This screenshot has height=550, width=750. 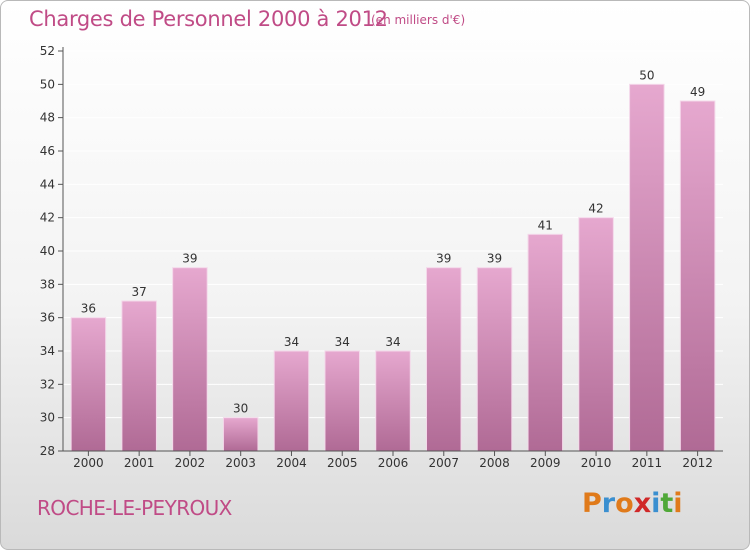 What do you see at coordinates (139, 292) in the screenshot?
I see `bar-value-label: 37` at bounding box center [139, 292].